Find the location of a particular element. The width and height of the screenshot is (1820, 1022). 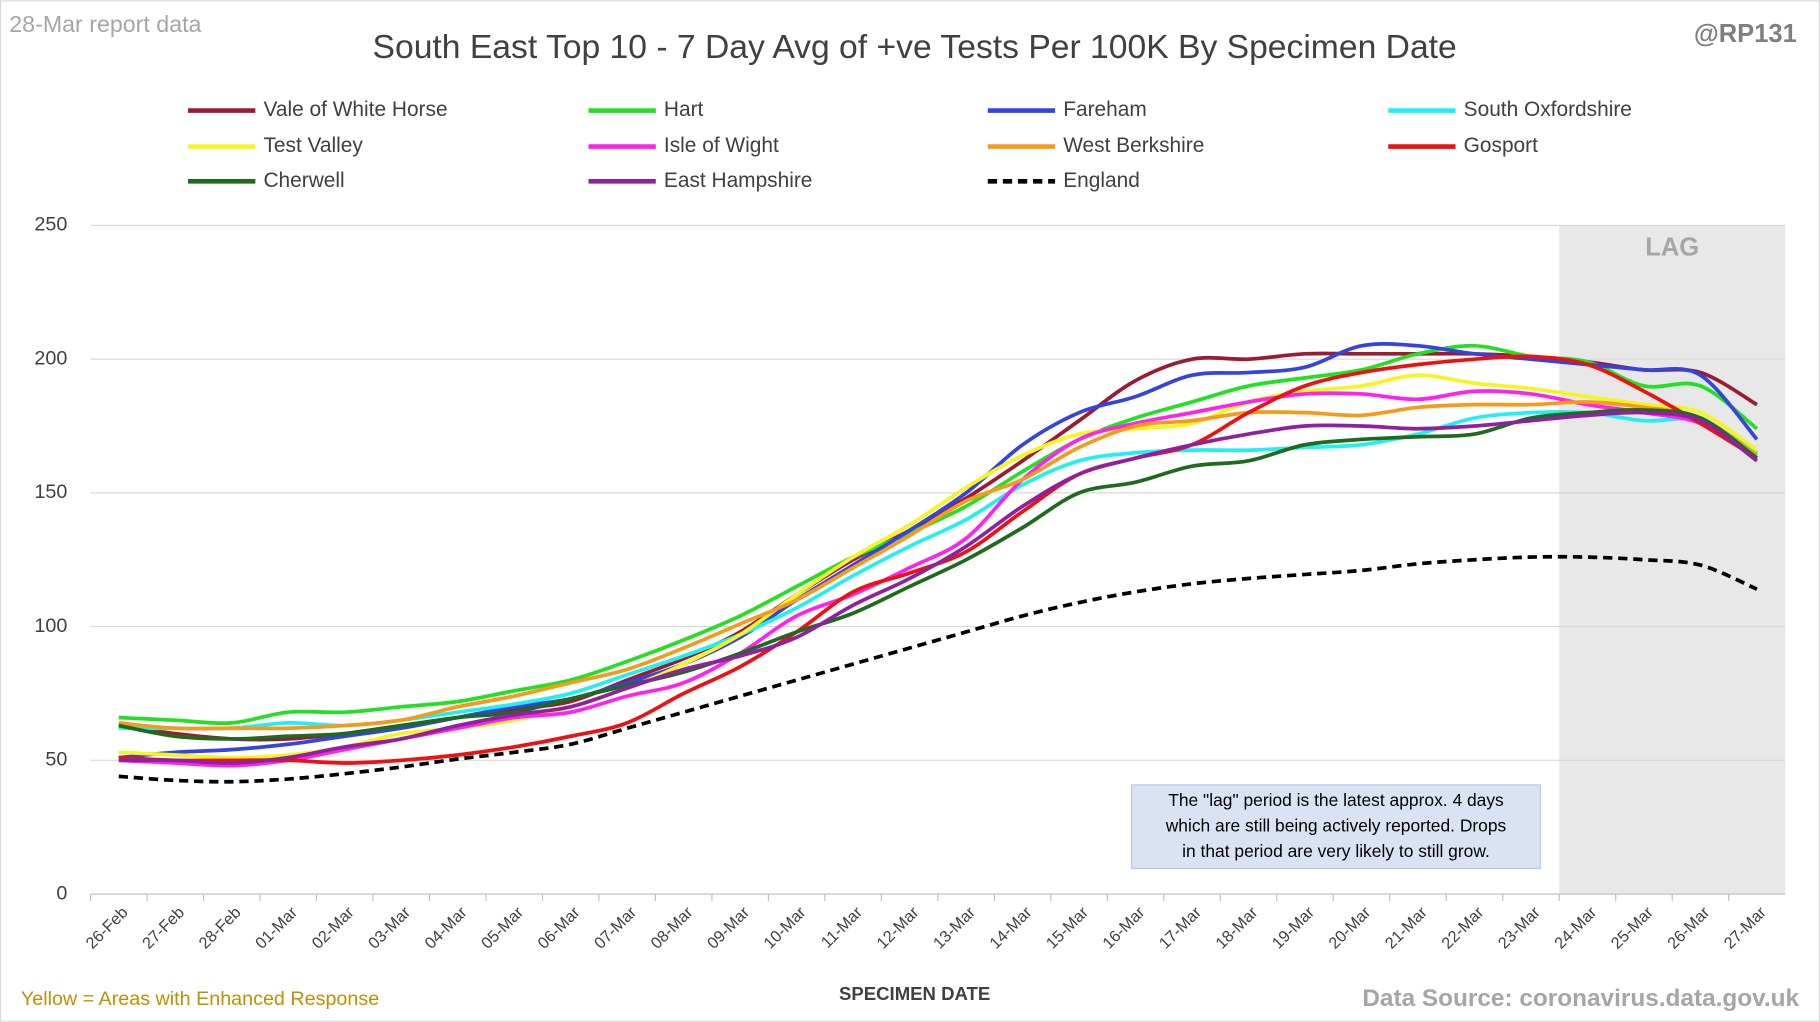

legend-label: Gosport is located at coordinates (1501, 145).